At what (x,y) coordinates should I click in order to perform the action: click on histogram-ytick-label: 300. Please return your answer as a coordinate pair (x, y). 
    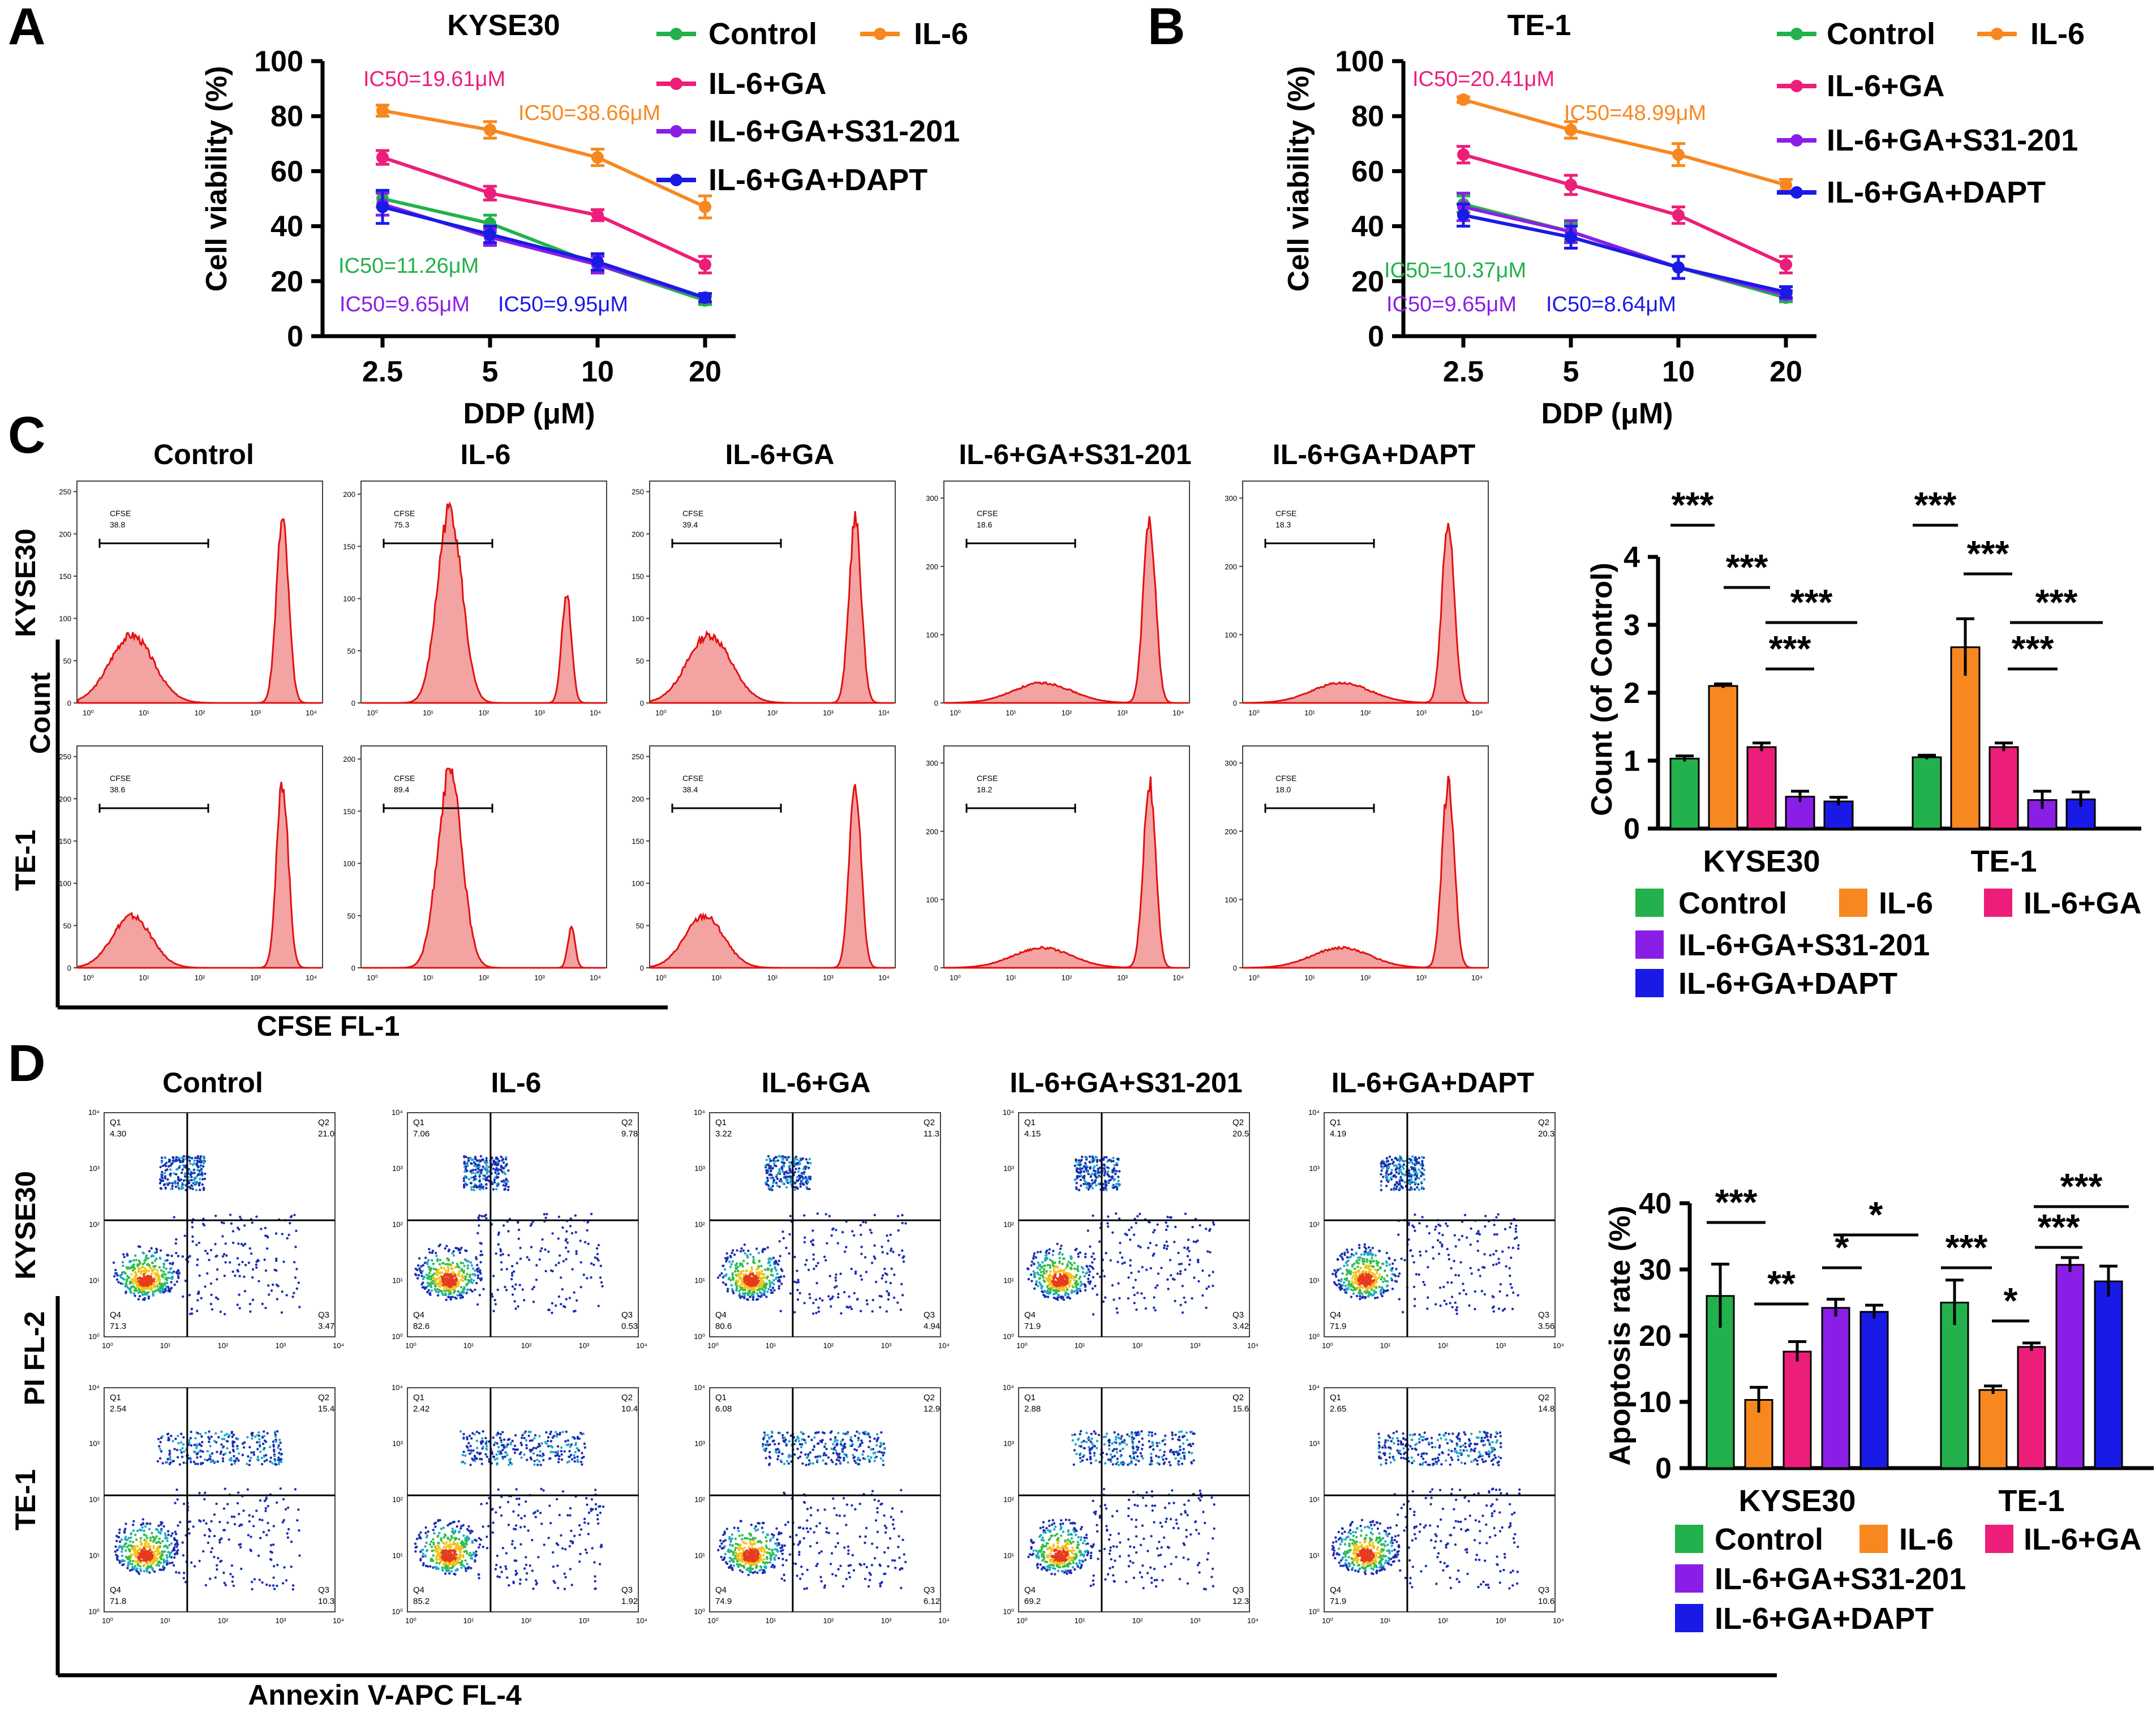
    Looking at the image, I should click on (1231, 763).